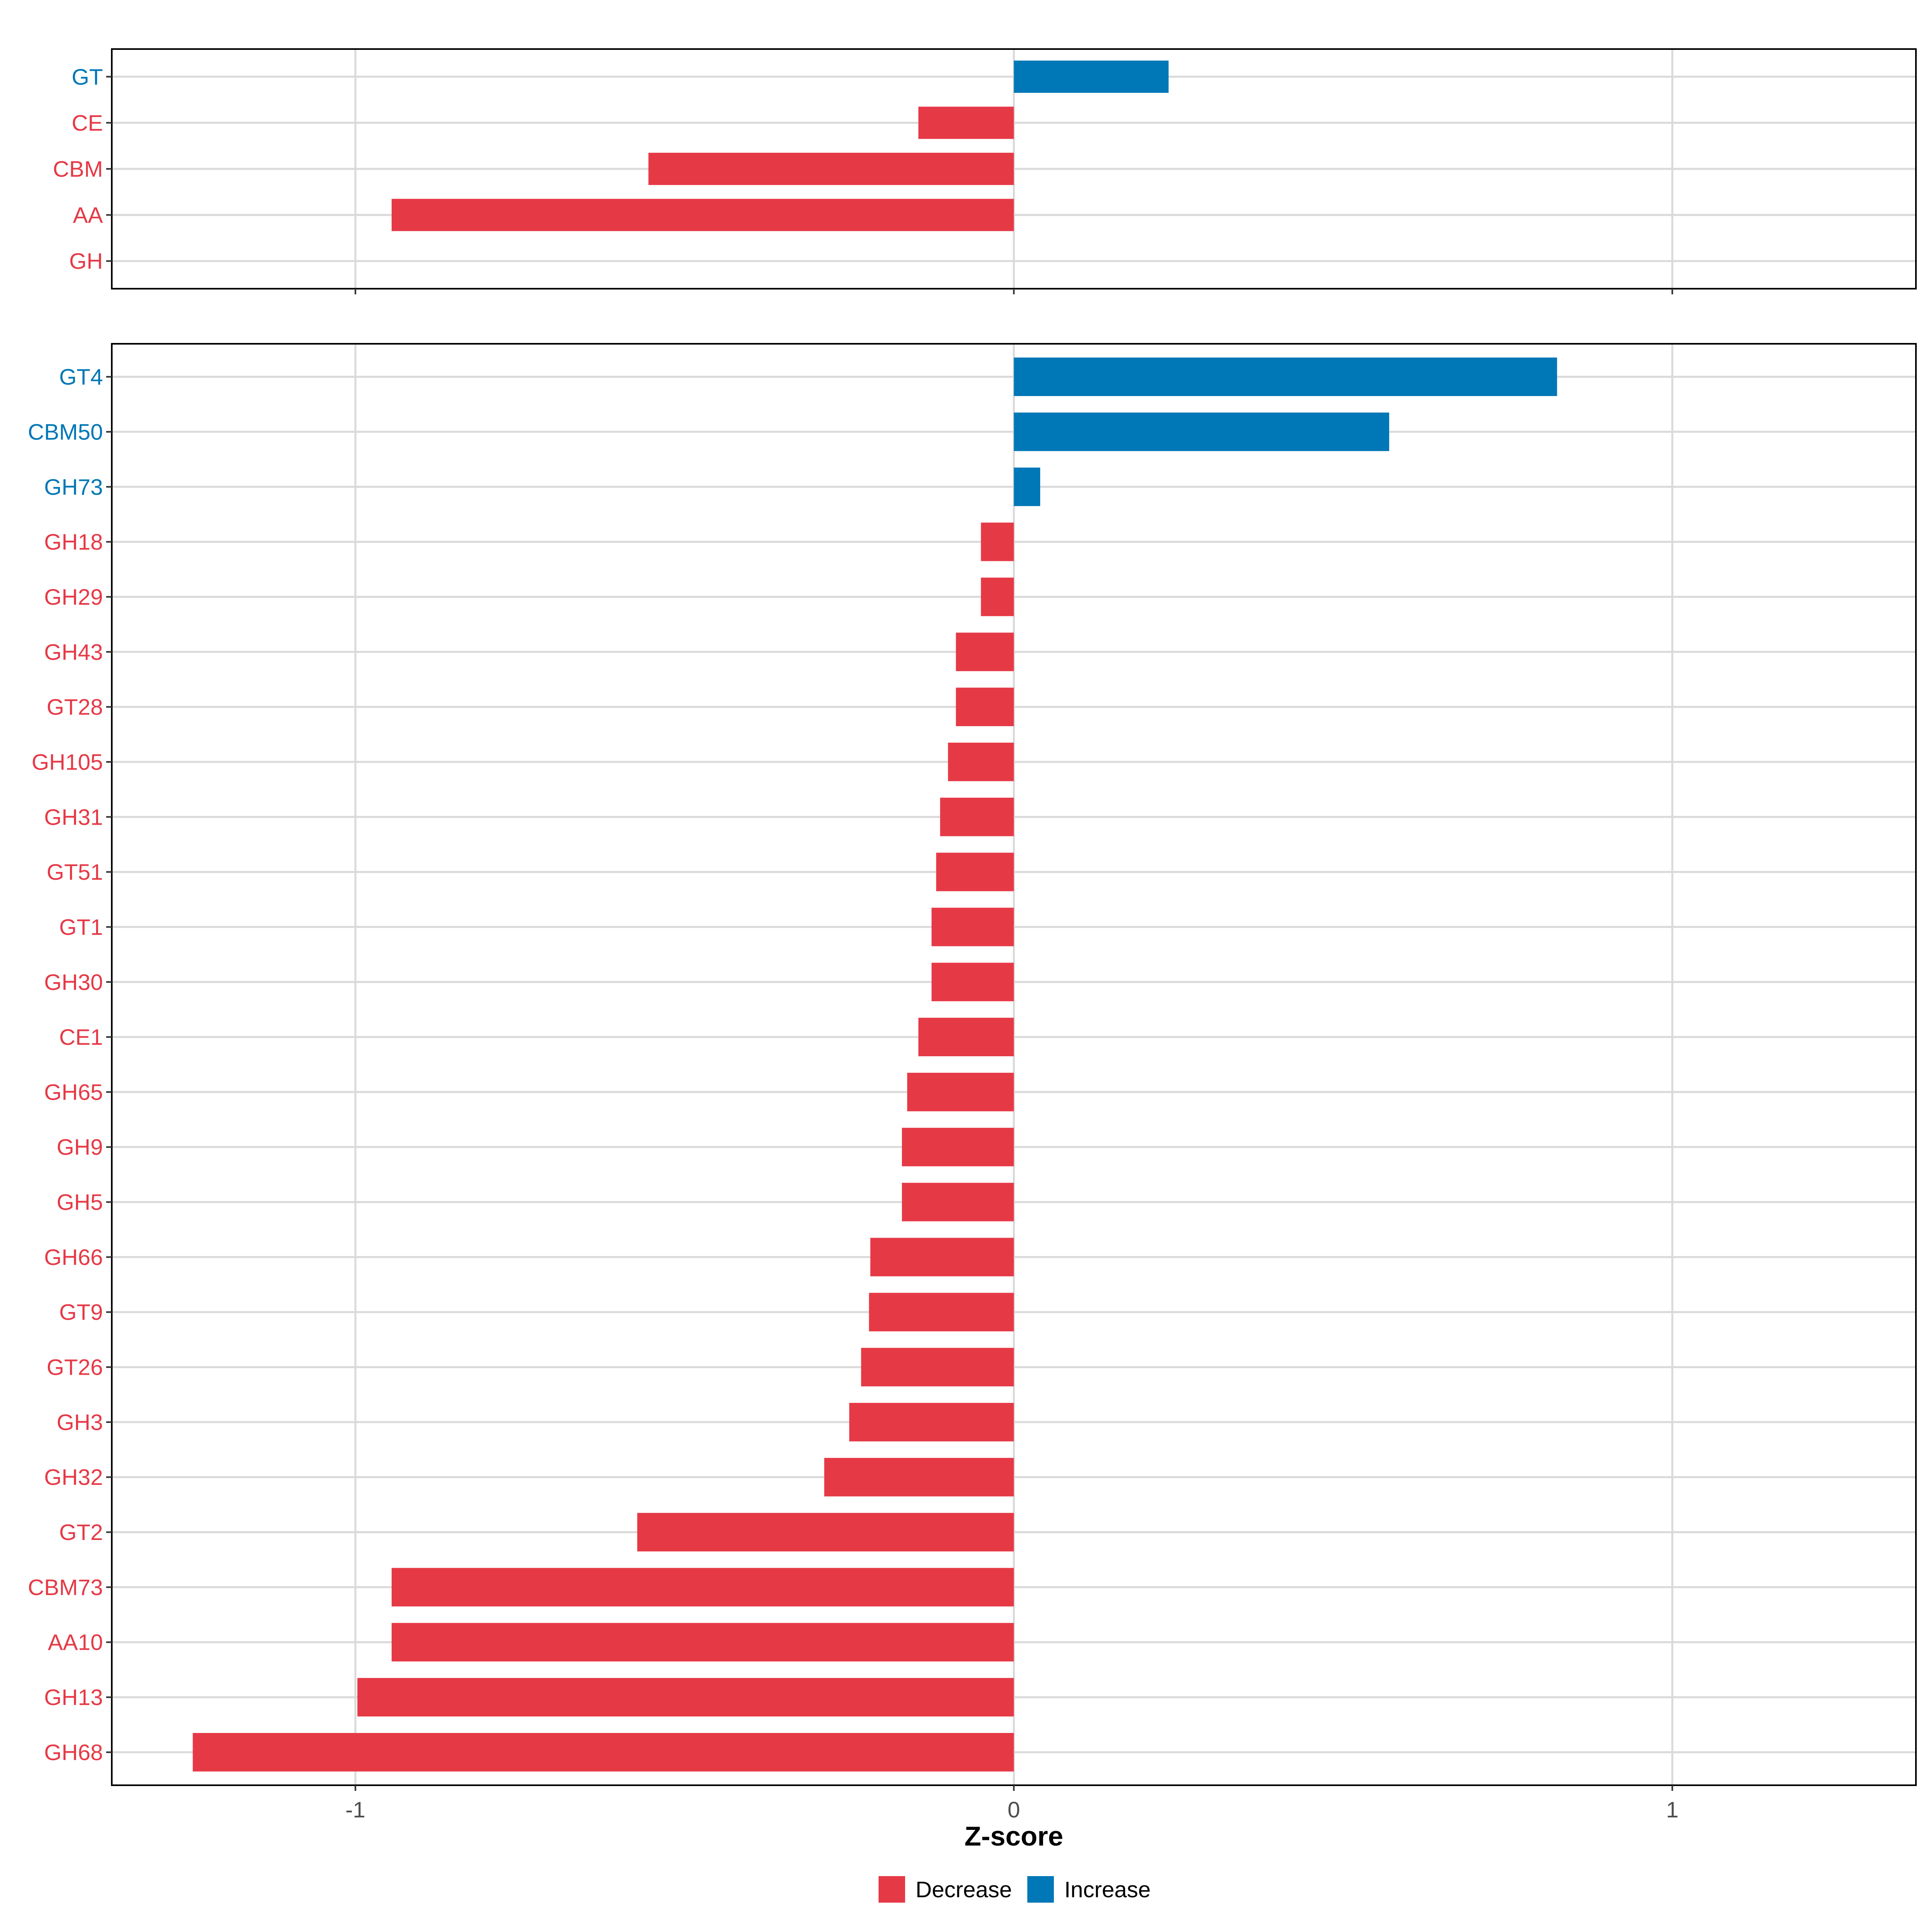 The width and height of the screenshot is (1930, 1932). Describe the element at coordinates (88, 215) in the screenshot. I see `y-tick-label: AA` at that location.